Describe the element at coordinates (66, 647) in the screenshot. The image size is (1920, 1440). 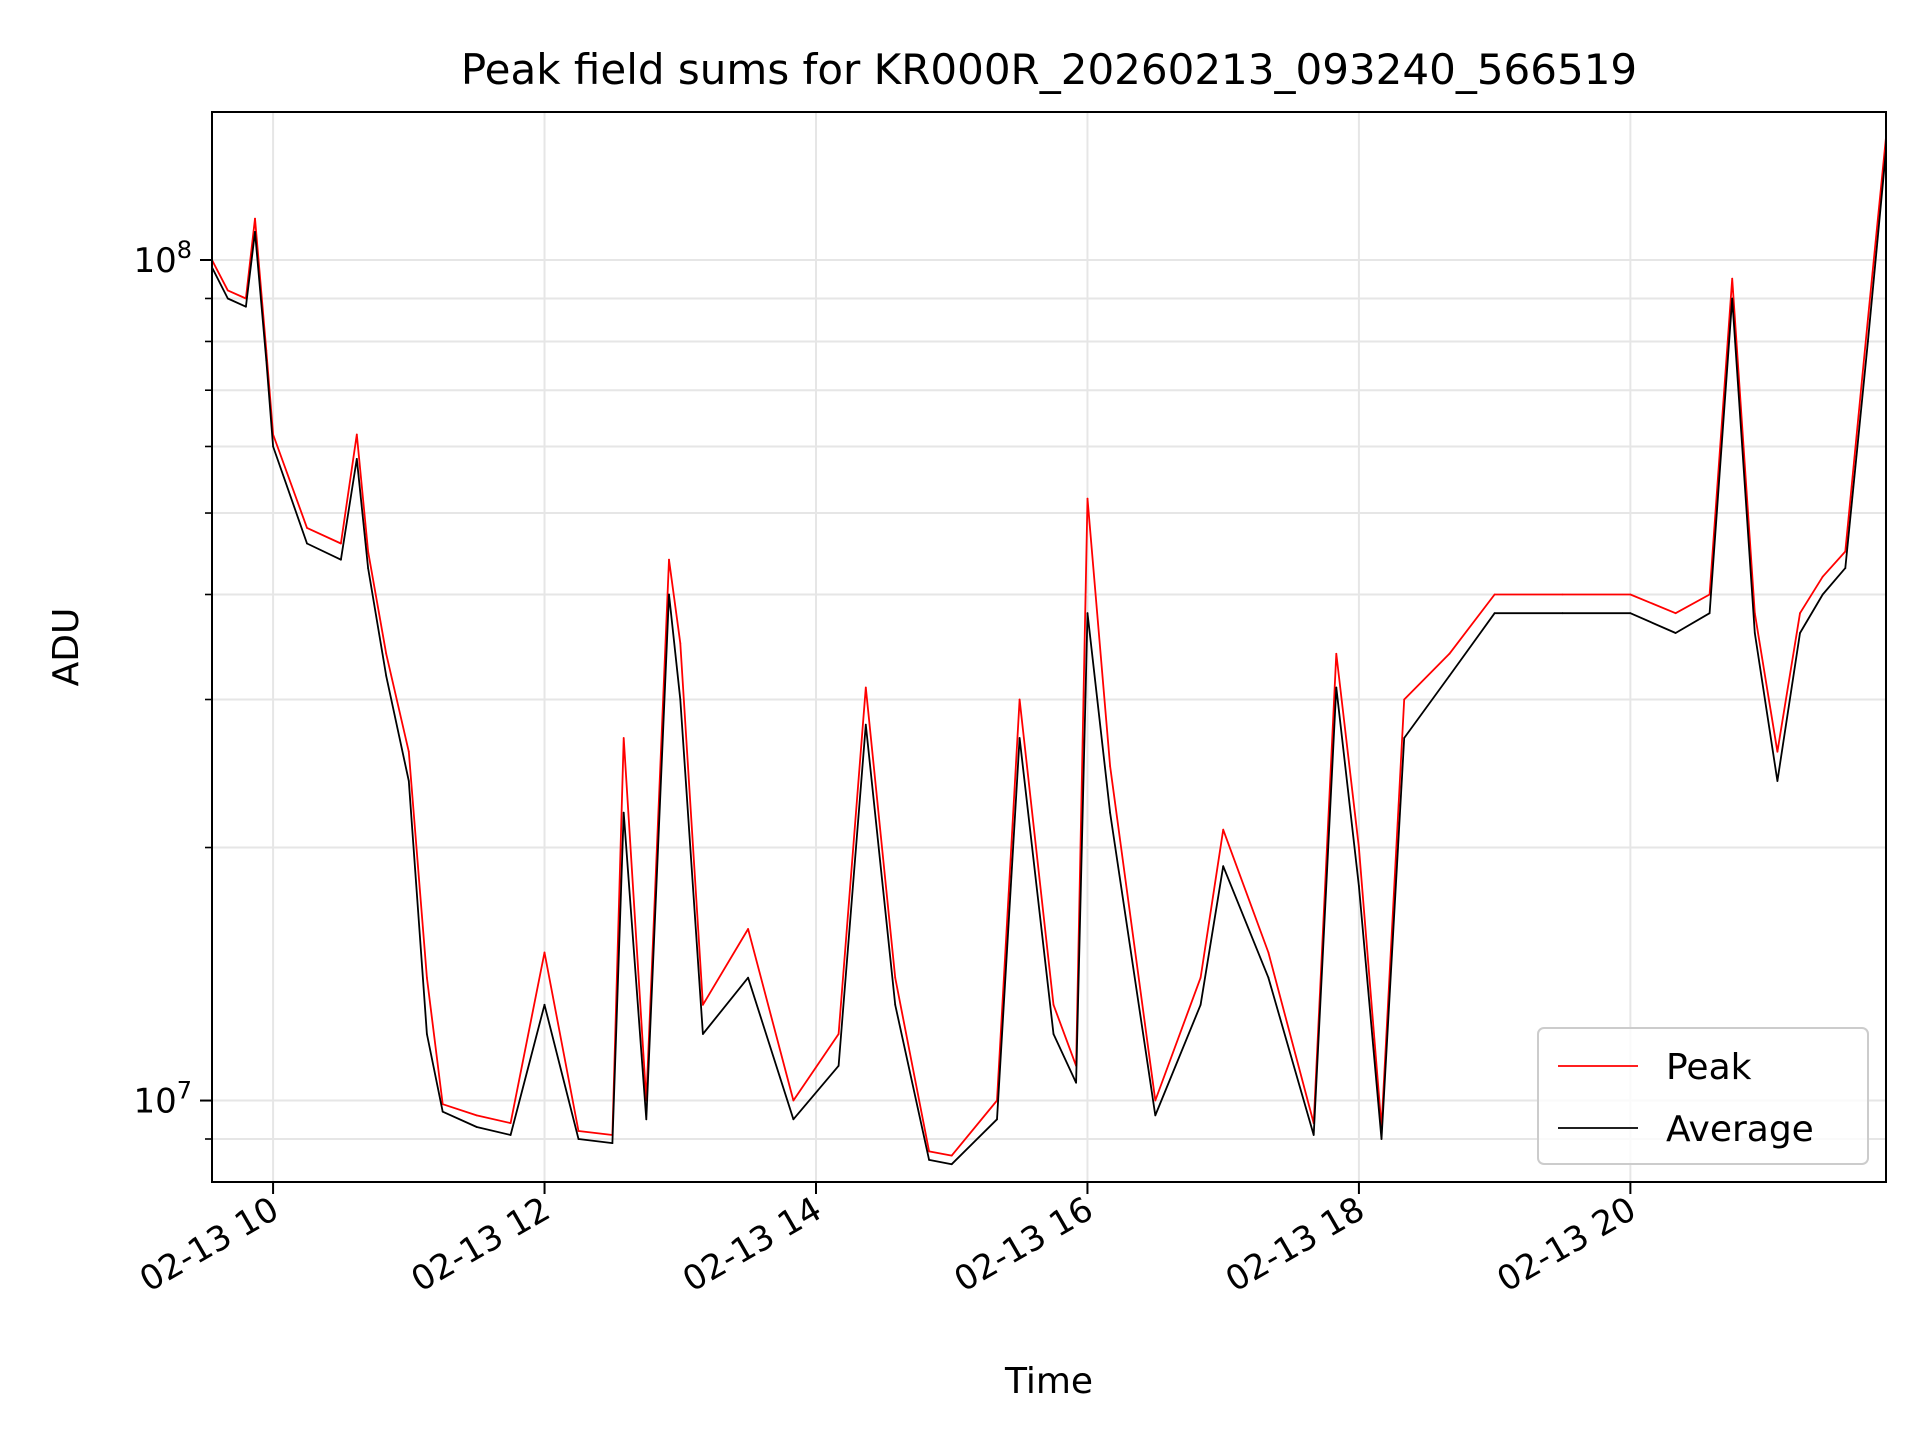
I see `y-axis-label: ADU` at that location.